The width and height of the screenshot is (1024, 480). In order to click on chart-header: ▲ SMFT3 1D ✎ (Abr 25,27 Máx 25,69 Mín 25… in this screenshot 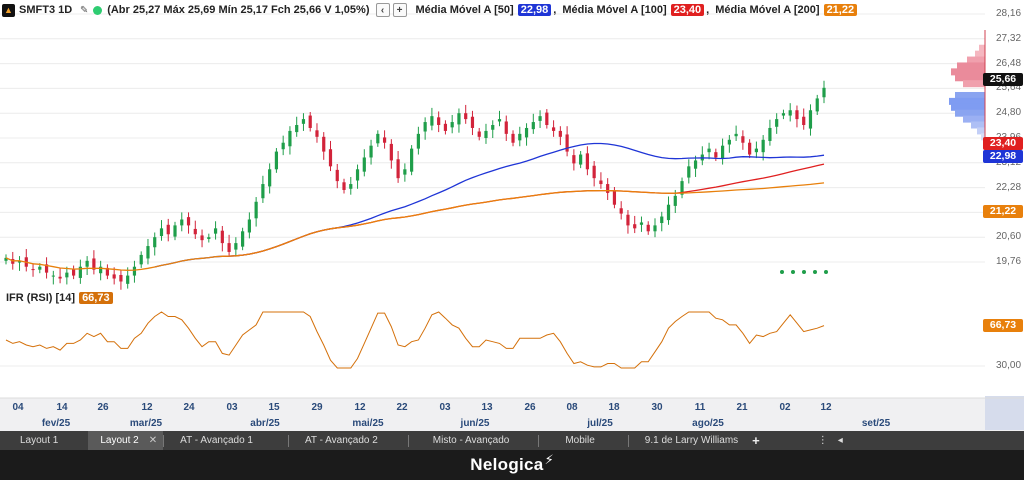, I will do `click(430, 10)`.